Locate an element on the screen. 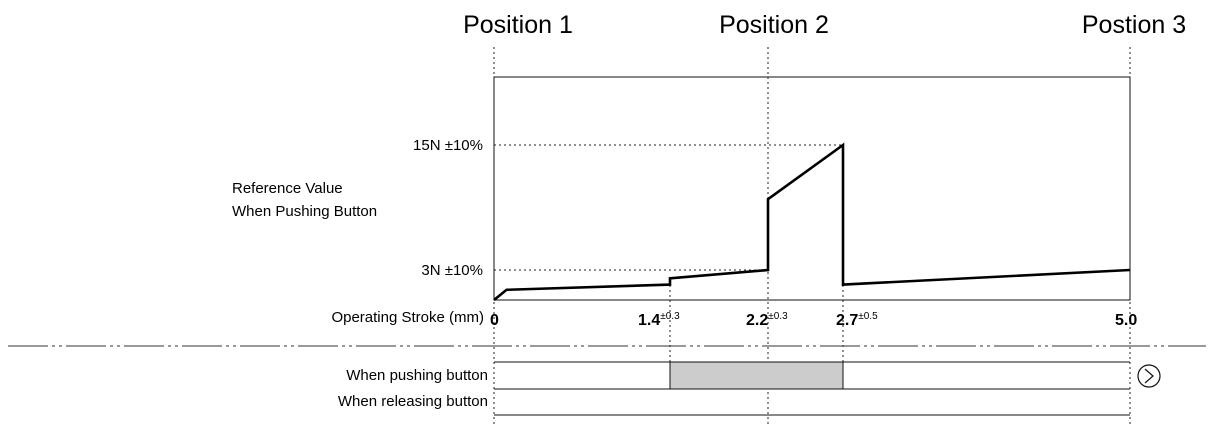 This screenshot has height=424, width=1212. releasing-row-label: When releasing button is located at coordinates (413, 401).